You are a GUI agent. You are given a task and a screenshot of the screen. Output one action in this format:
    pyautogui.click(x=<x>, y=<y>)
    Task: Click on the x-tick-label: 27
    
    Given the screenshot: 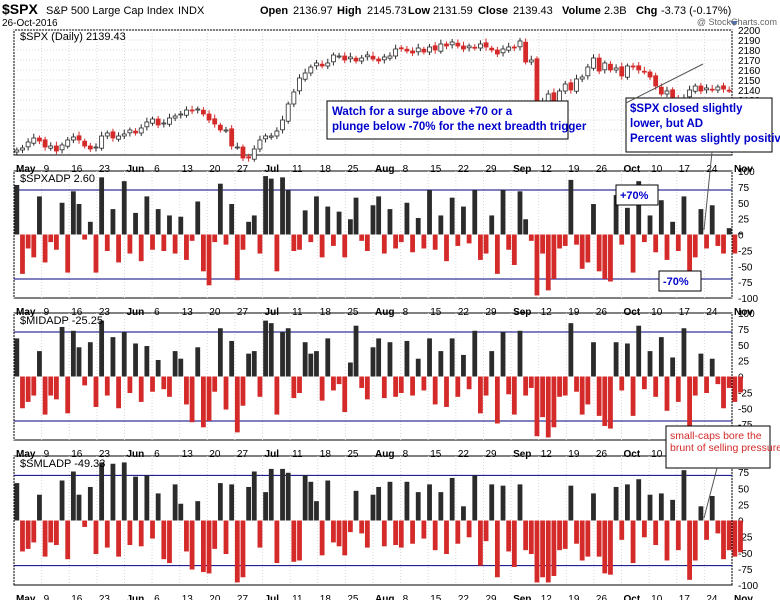 What is the action you would take?
    pyautogui.click(x=243, y=312)
    